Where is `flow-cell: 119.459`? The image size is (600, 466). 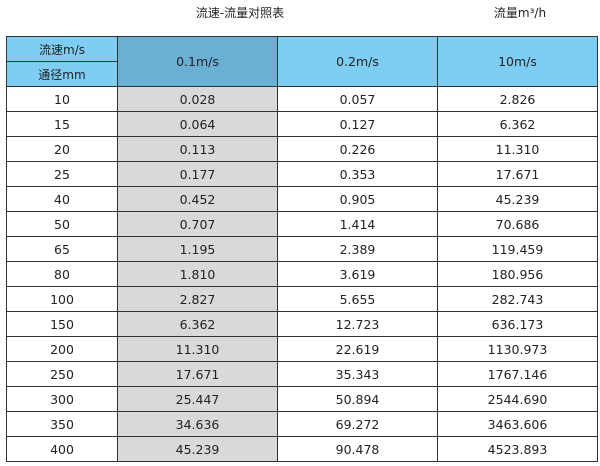
flow-cell: 119.459 is located at coordinates (517, 249).